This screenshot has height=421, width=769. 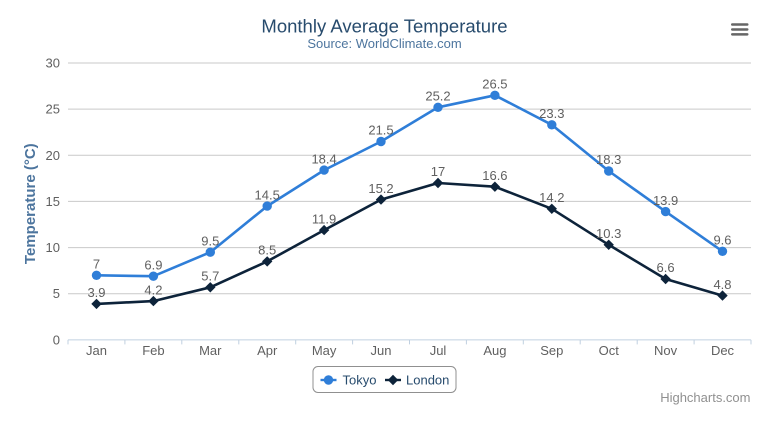 I want to click on svg-text: 21.5, so click(x=380, y=130).